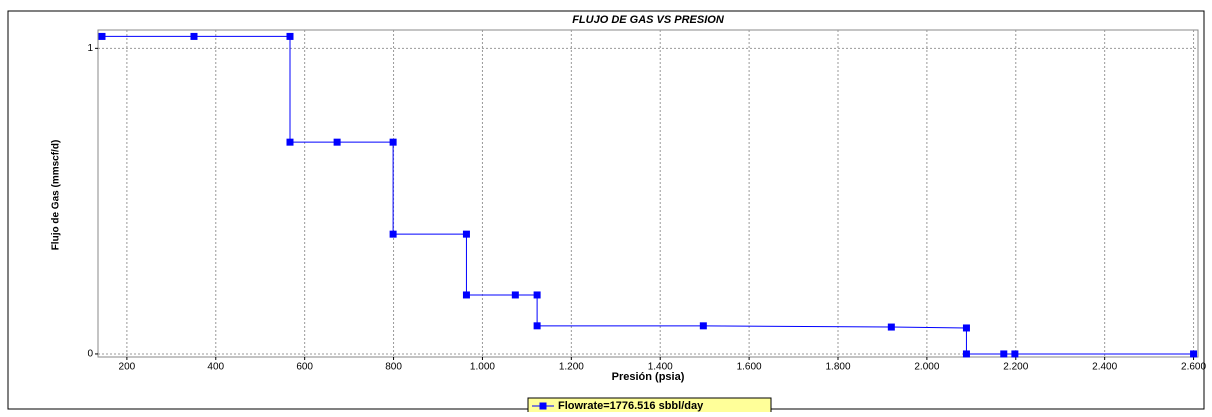  Describe the element at coordinates (56, 195) in the screenshot. I see `y-axis-label: Flujo de Gas (mmscf/d)` at that location.